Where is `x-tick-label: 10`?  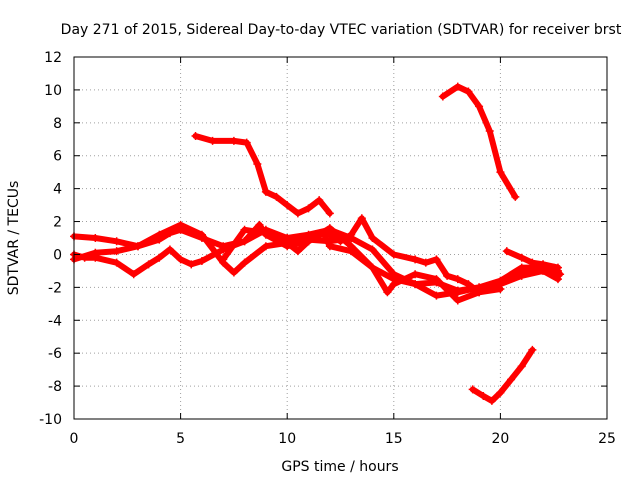
x-tick-label: 10 is located at coordinates (287, 439).